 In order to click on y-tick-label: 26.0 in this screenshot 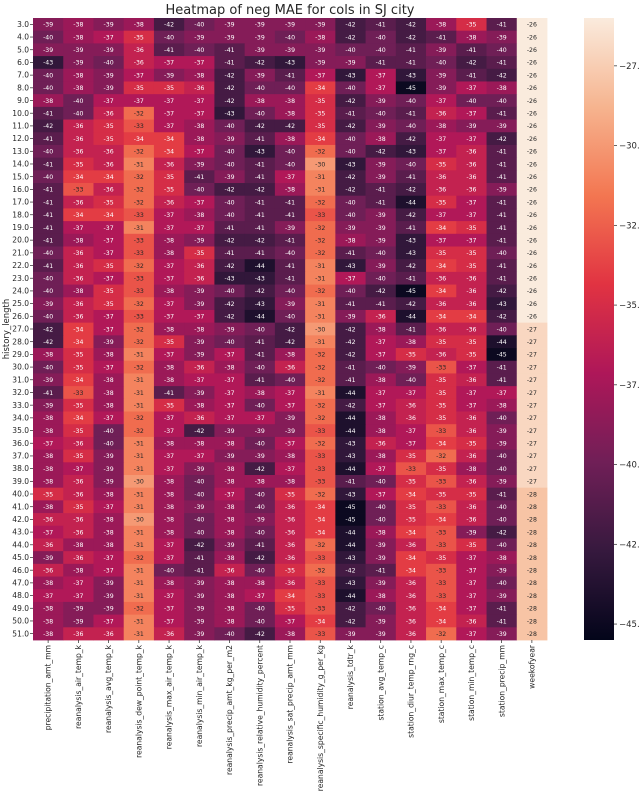, I will do `click(20, 316)`.